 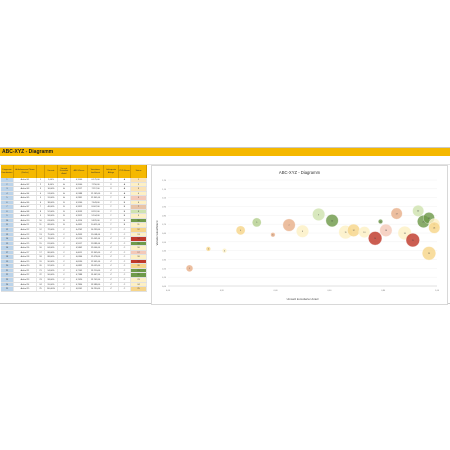 I want to click on table-cell: 8.007,00, so click(x=96, y=207).